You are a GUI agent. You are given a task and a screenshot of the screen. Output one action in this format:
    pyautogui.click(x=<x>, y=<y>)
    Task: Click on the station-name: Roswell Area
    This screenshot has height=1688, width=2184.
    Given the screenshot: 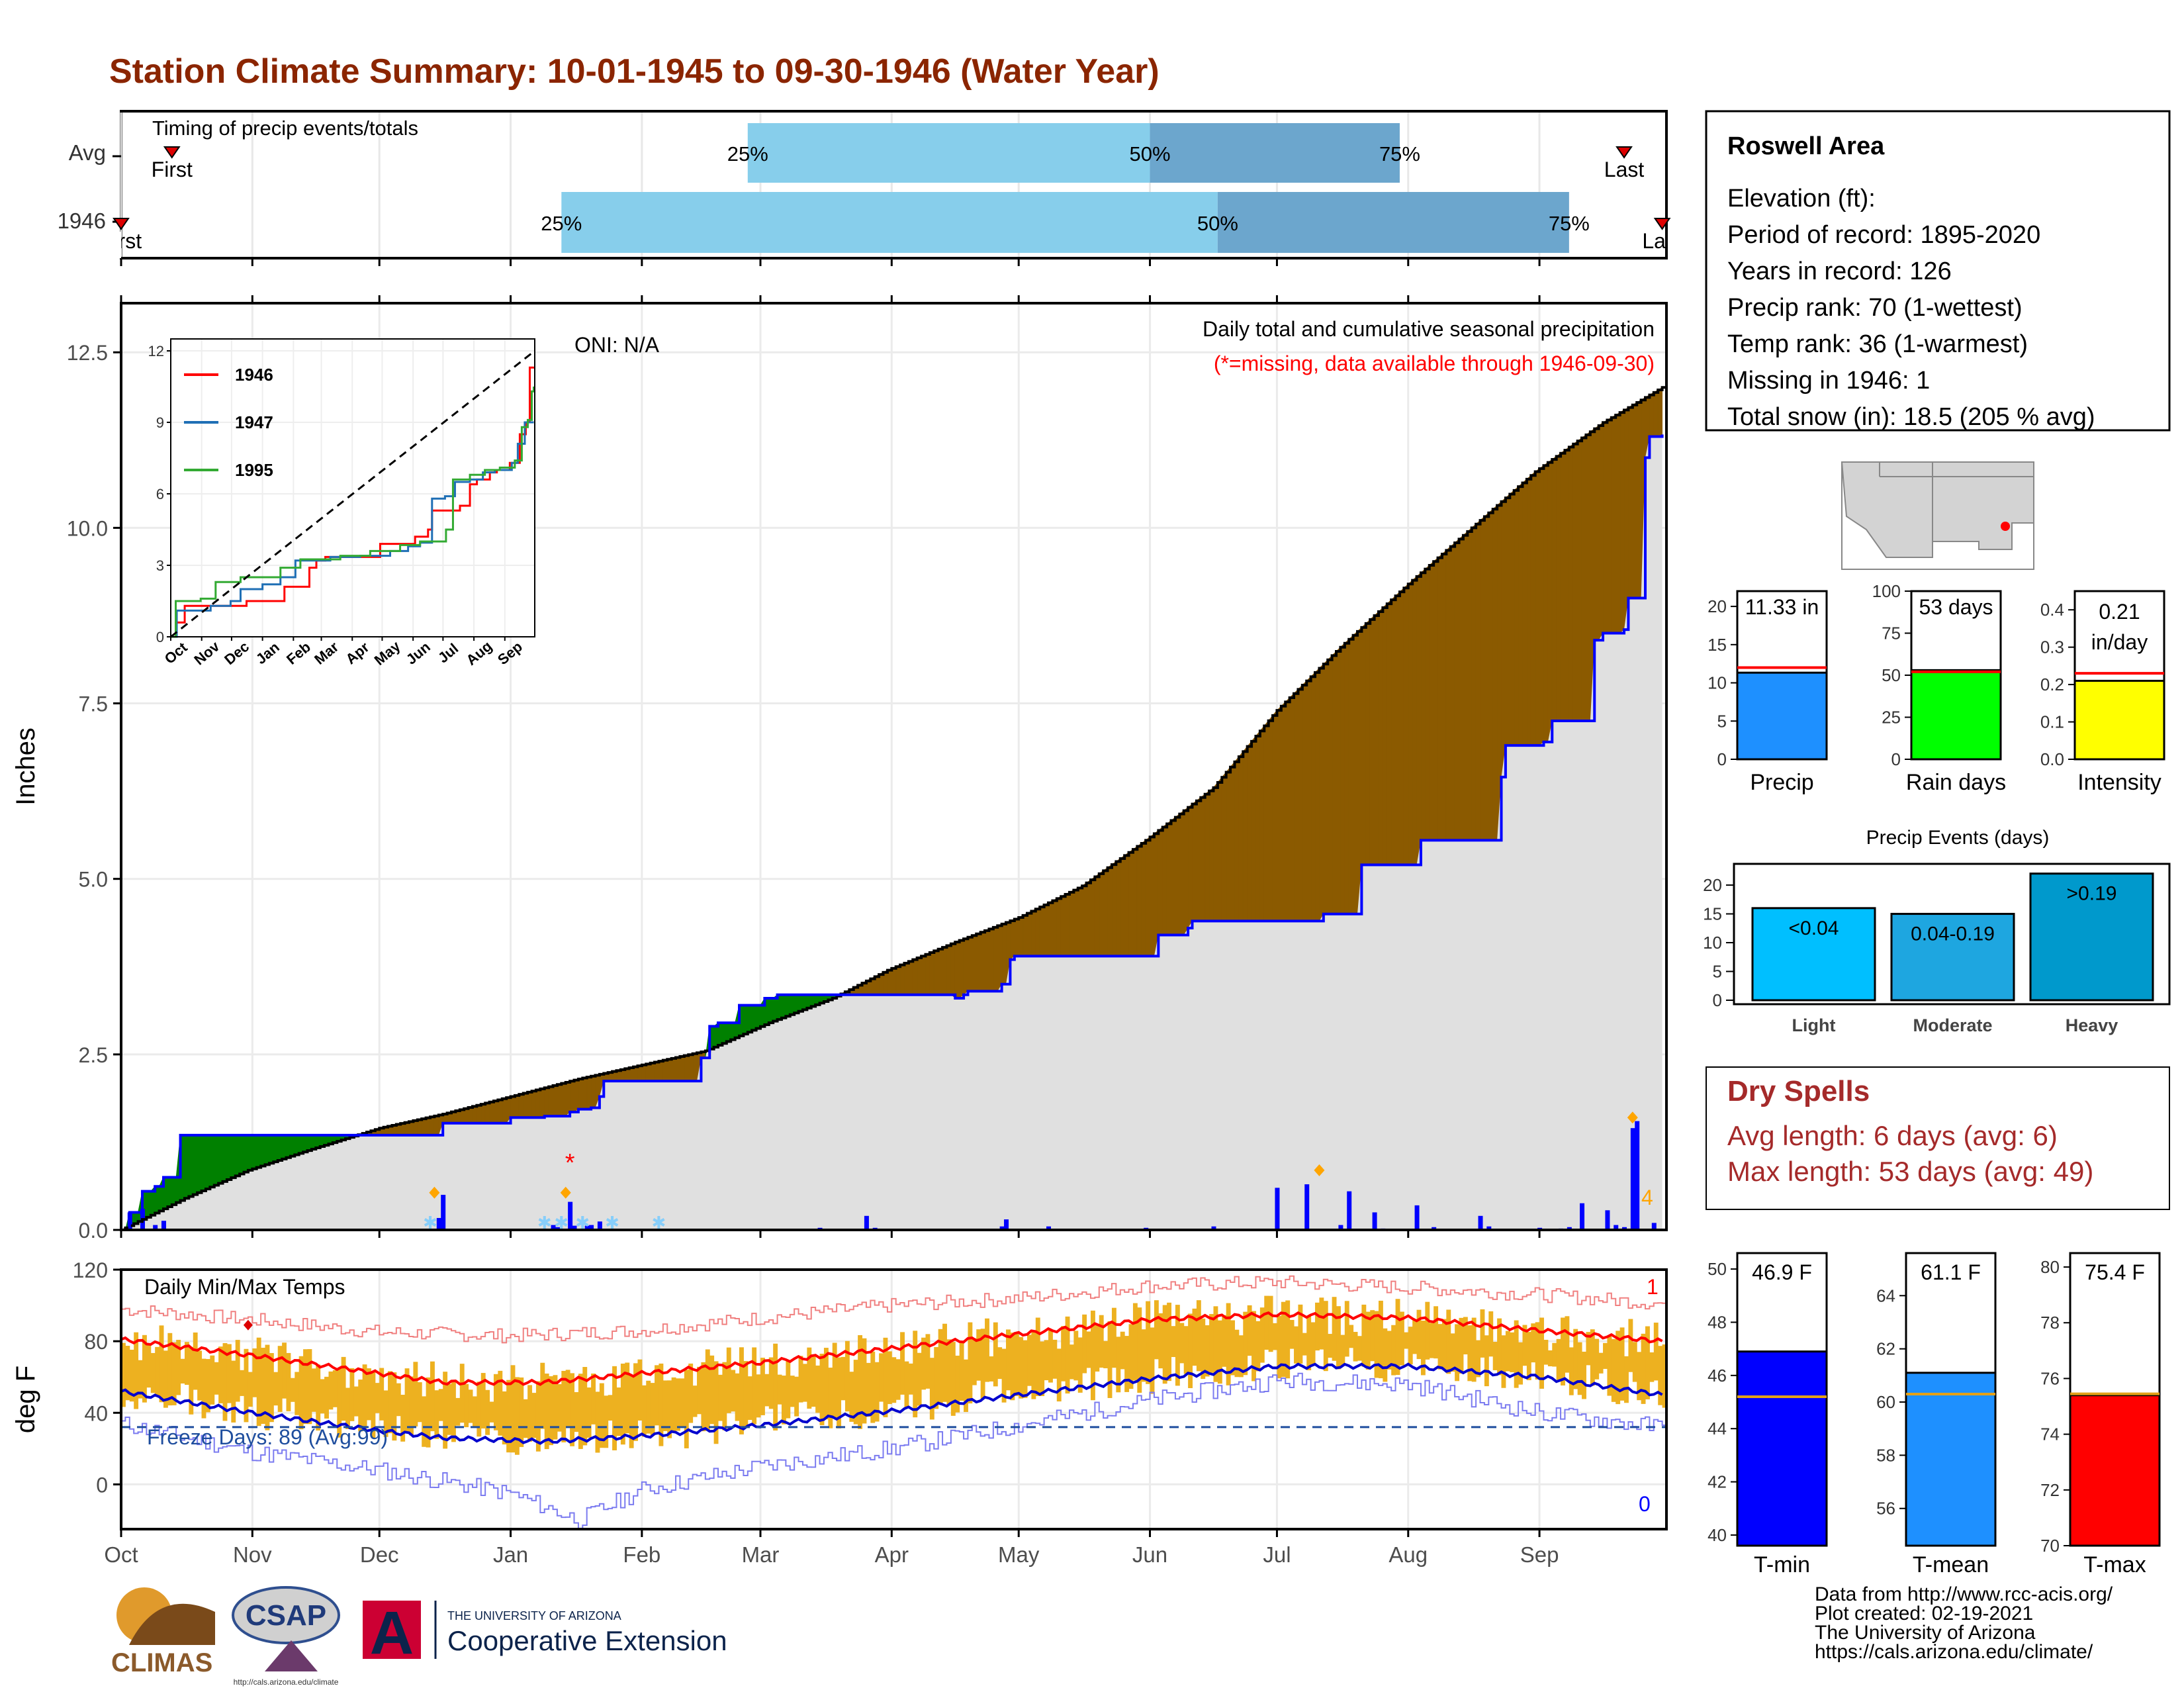 What is the action you would take?
    pyautogui.click(x=1806, y=146)
    